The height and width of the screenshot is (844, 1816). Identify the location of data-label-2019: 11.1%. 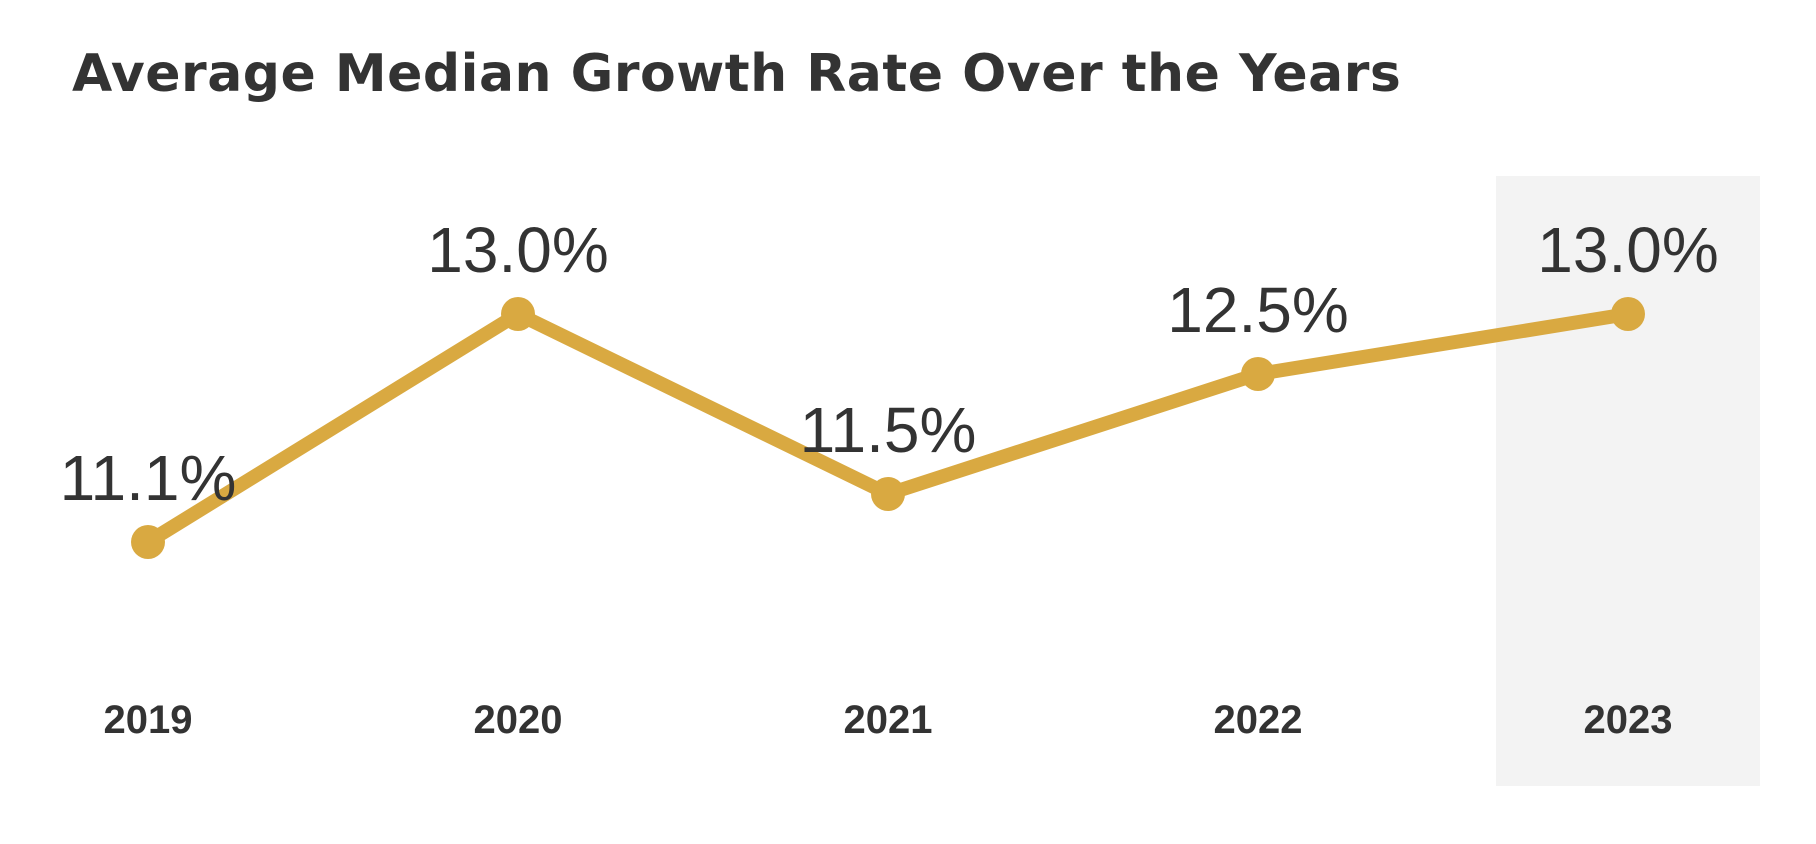
(148, 478).